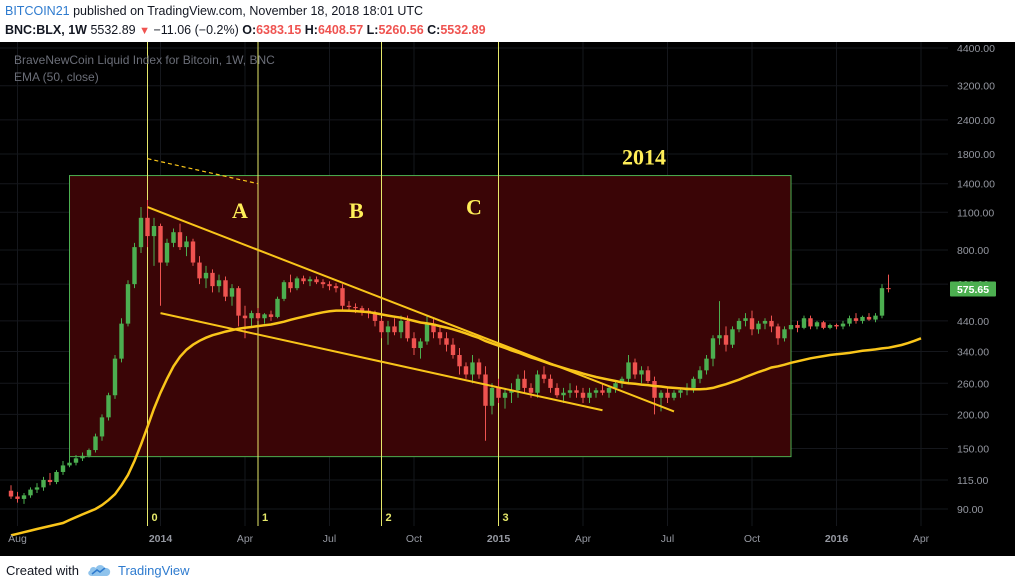 The height and width of the screenshot is (587, 1015). Describe the element at coordinates (981, 299) in the screenshot. I see `price-axis` at that location.